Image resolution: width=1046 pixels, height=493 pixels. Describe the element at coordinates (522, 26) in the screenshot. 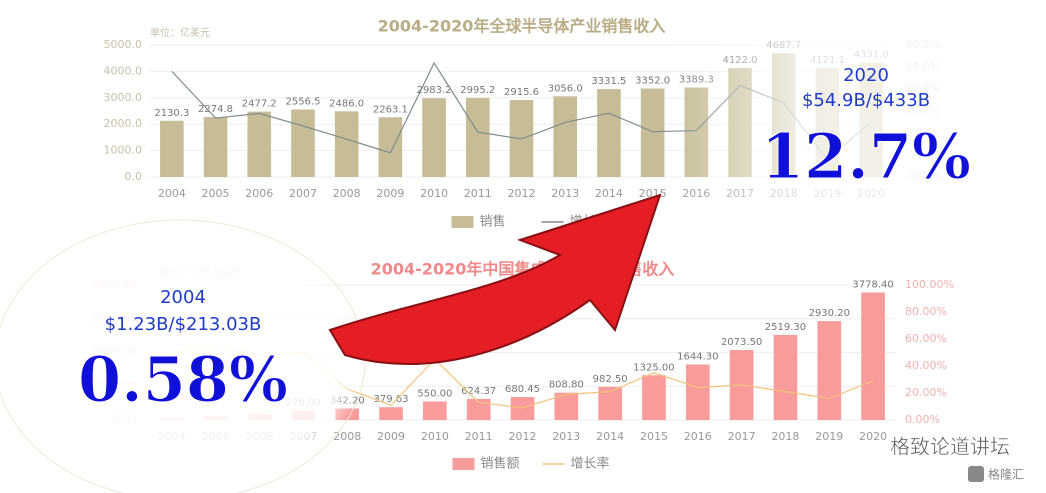

I see `chart-title: 2004-2020年全球半导体产业销售收入` at that location.